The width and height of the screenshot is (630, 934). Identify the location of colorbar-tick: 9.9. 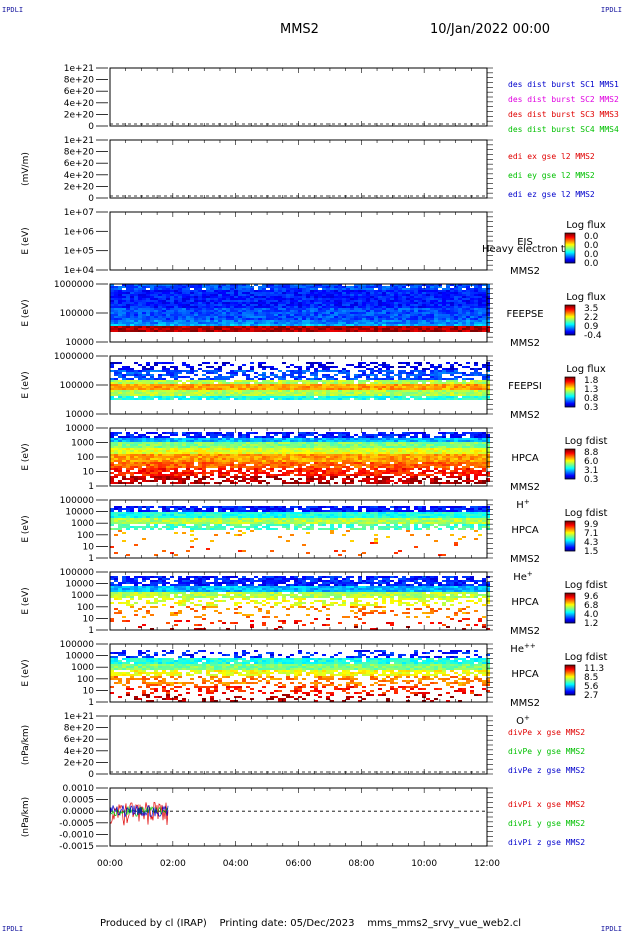
(591, 525).